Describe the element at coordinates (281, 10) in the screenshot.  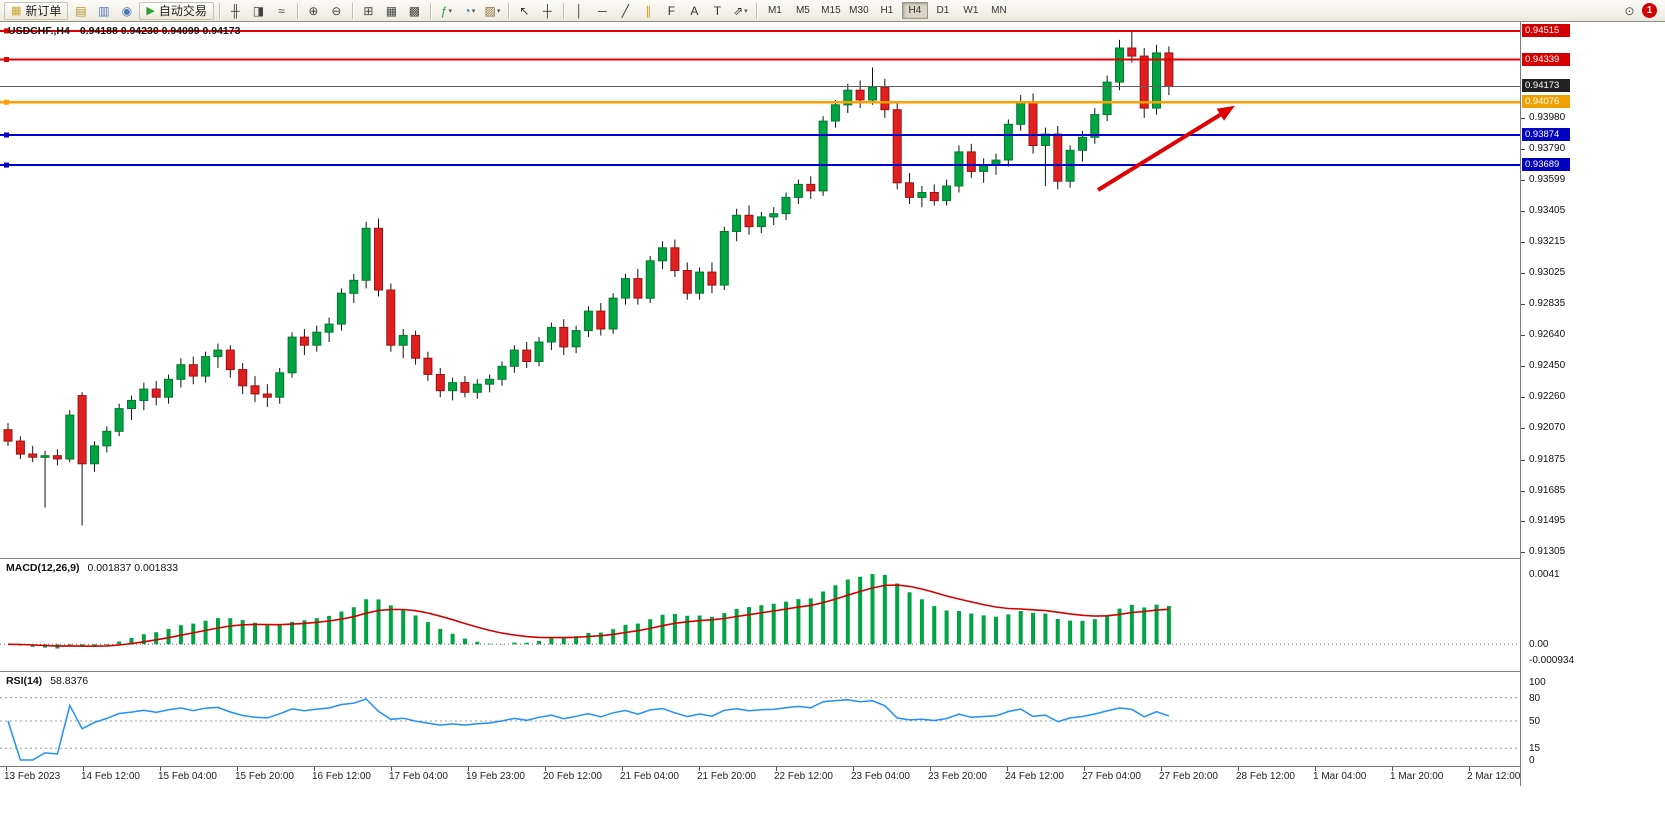
I see `line-chart-icon: ≈` at that location.